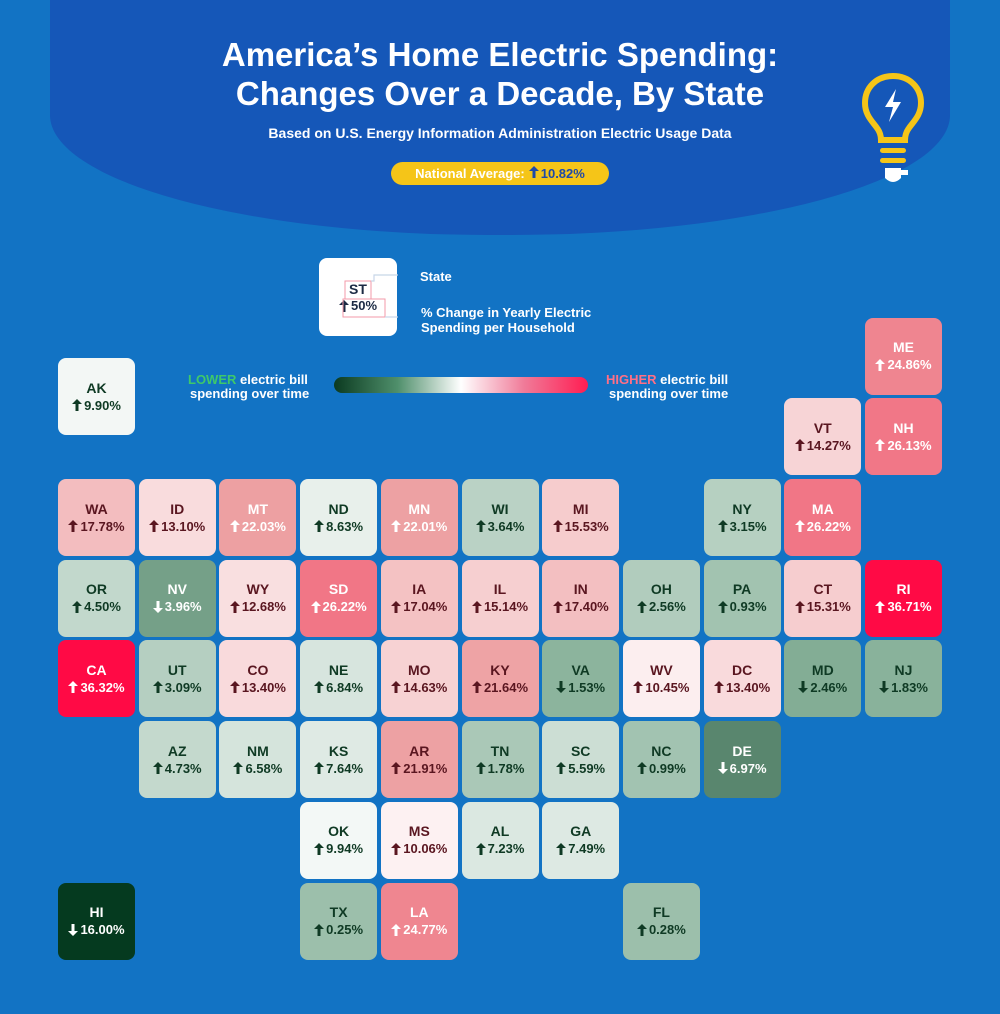 The image size is (1000, 1014). What do you see at coordinates (183, 607) in the screenshot?
I see `state-pct-value: 3.96%` at bounding box center [183, 607].